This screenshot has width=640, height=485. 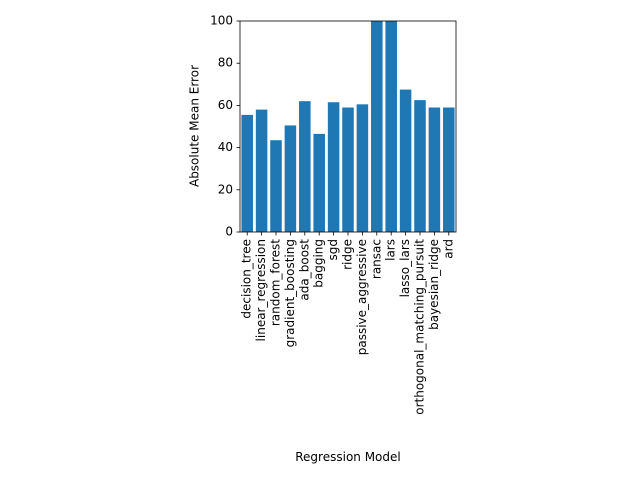 What do you see at coordinates (449, 169) in the screenshot?
I see `bar-ard` at bounding box center [449, 169].